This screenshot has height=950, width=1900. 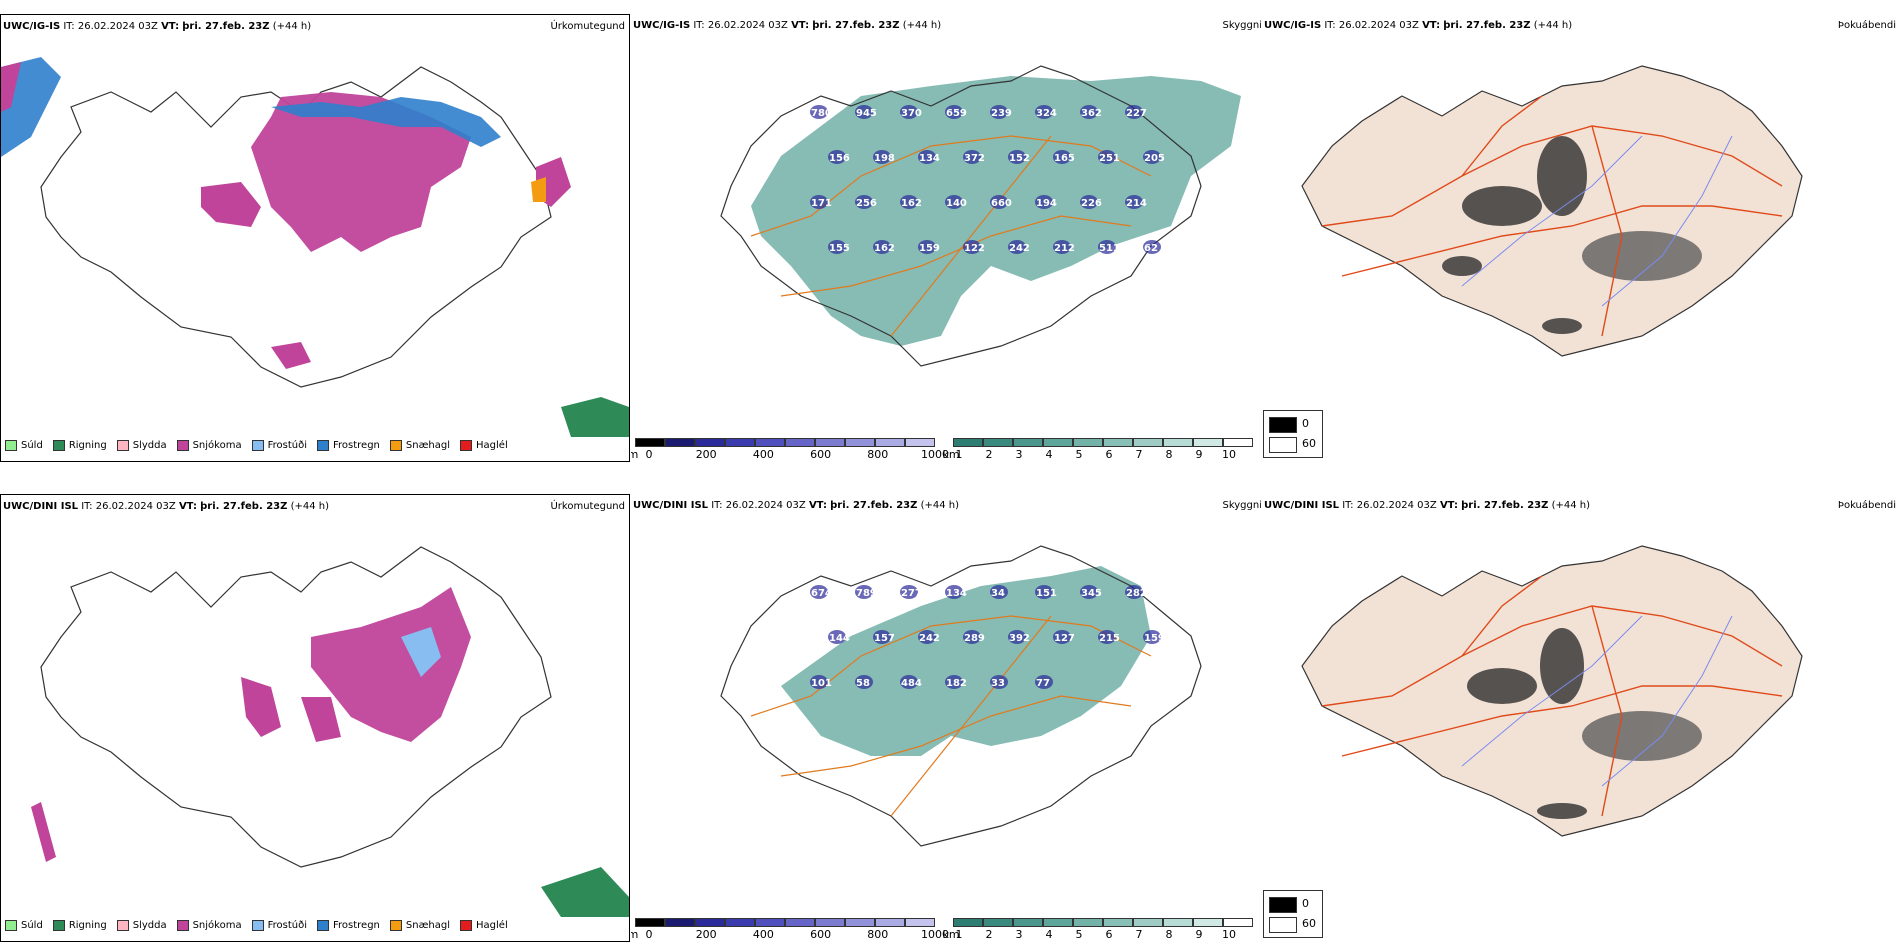 I want to click on cloud-base-label: 77, so click(x=1043, y=683).